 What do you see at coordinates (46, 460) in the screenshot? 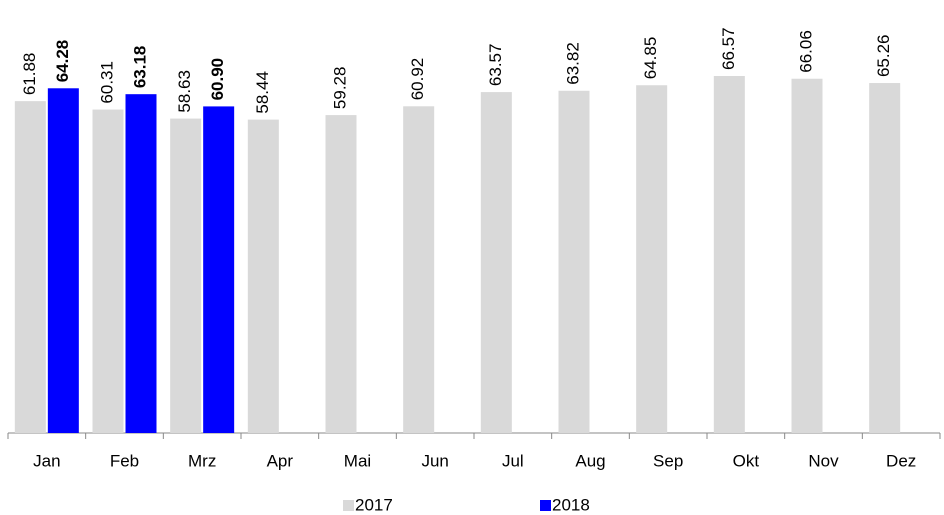
I see `x-tick-label: Jan` at bounding box center [46, 460].